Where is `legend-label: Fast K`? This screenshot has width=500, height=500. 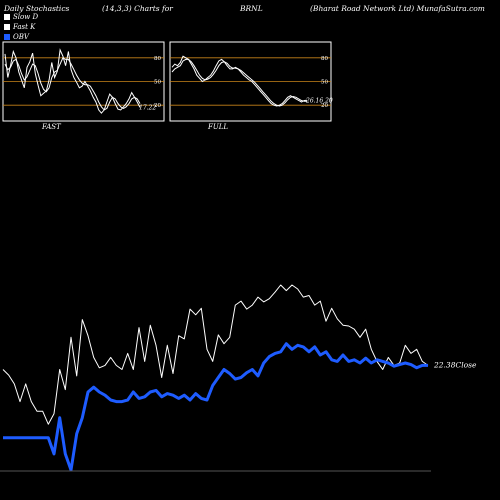 legend-label: Fast K is located at coordinates (24, 27).